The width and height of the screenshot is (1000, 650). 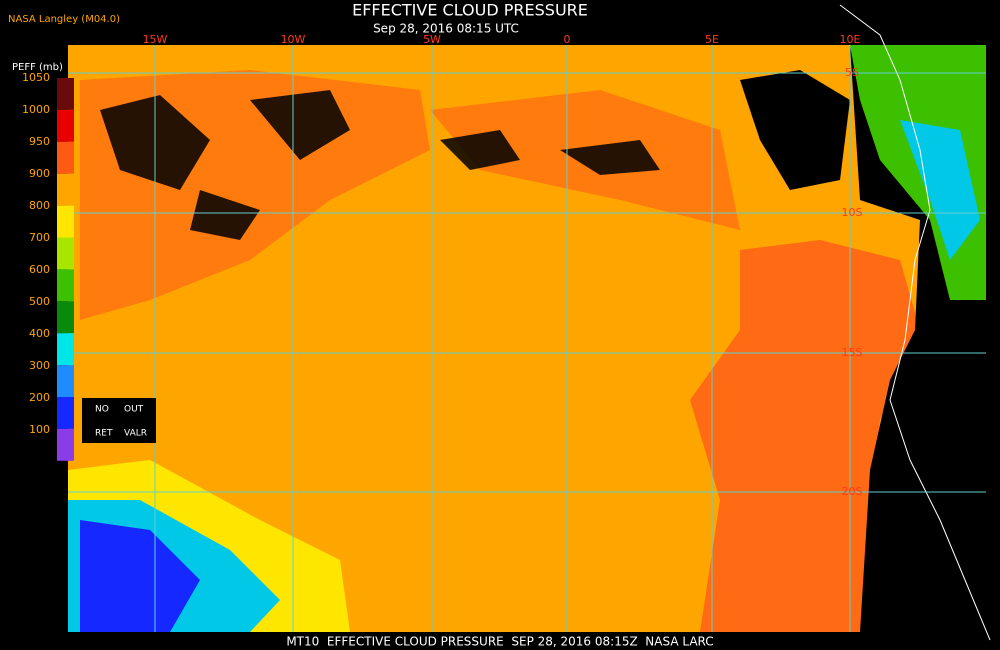 What do you see at coordinates (39, 365) in the screenshot?
I see `colorbar-tick-label: 300` at bounding box center [39, 365].